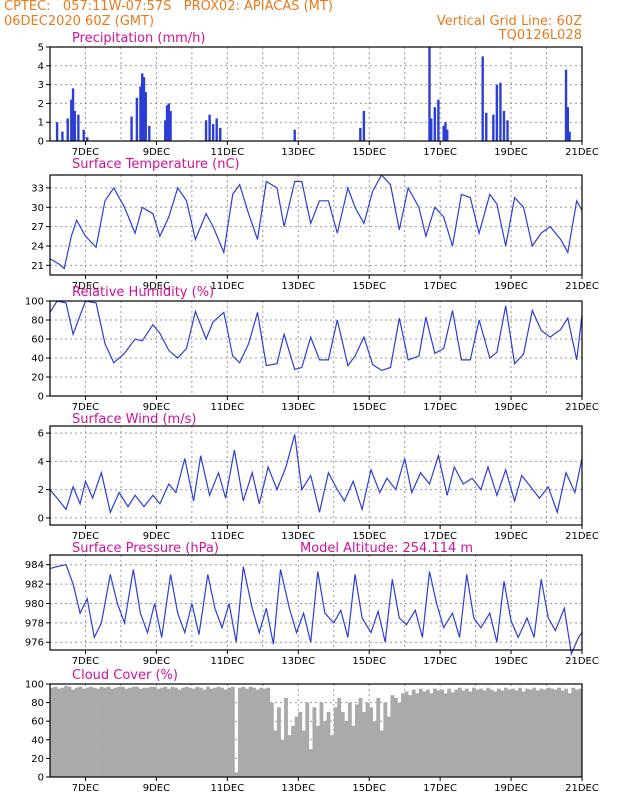  I want to click on rh-x-tick-label: 13DEC, so click(298, 407).